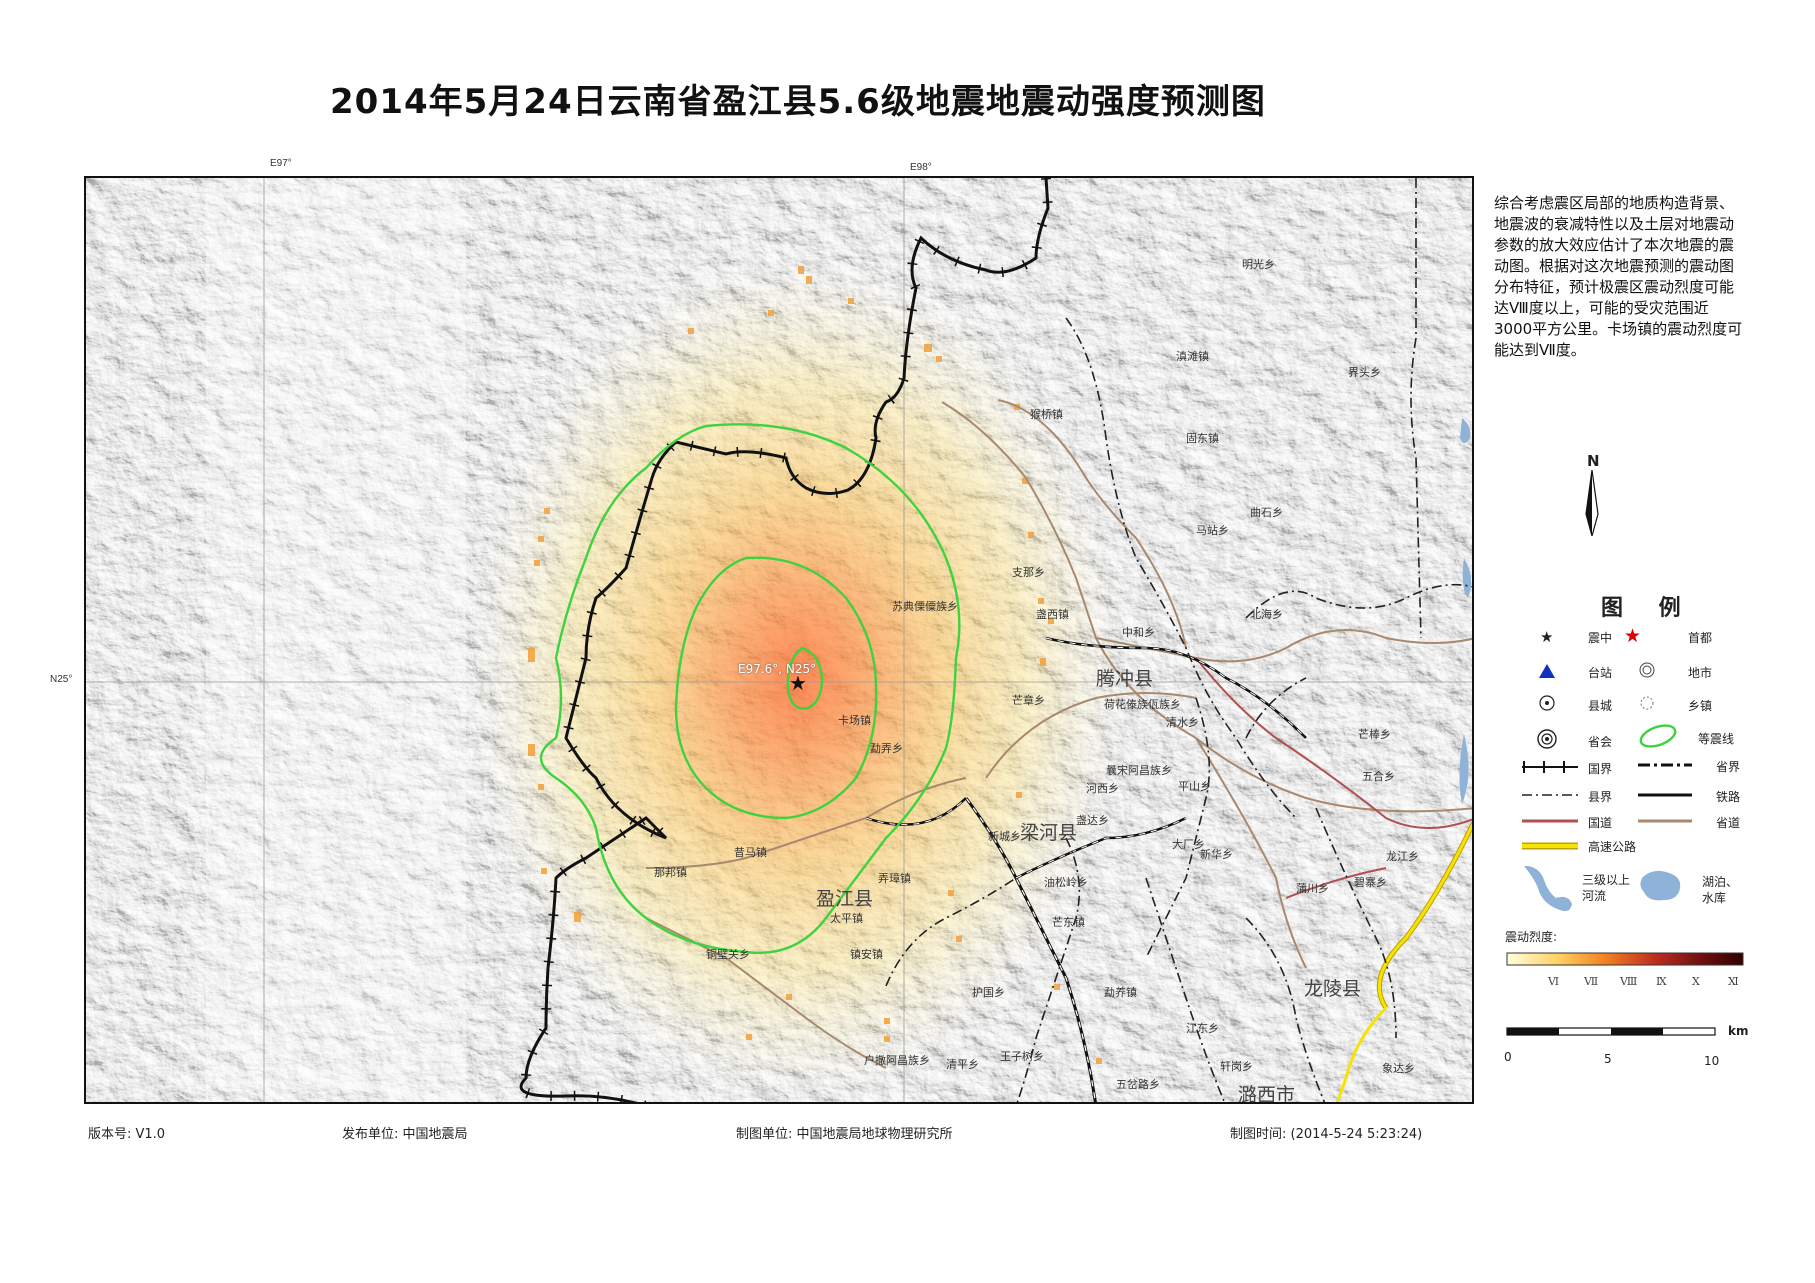 The width and height of the screenshot is (1815, 1283). I want to click on place-label: 油松岭乡, so click(1066, 882).